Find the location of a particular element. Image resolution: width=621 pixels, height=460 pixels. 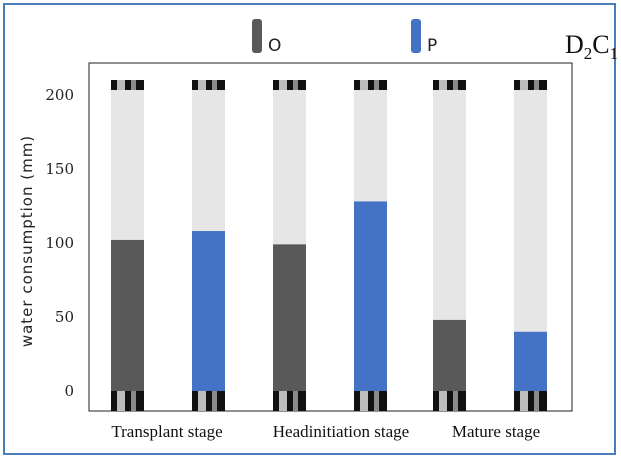

y-axis-label: water consumption (mm) is located at coordinates (27, 241).